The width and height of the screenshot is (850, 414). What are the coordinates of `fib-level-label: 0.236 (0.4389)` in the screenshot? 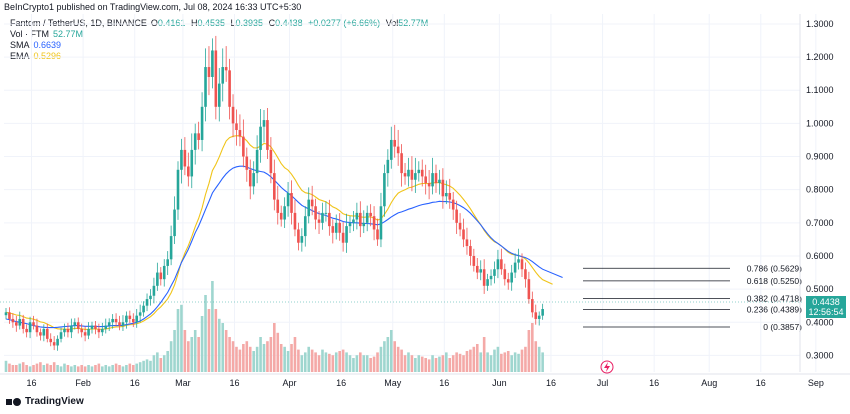 It's located at (774, 309).